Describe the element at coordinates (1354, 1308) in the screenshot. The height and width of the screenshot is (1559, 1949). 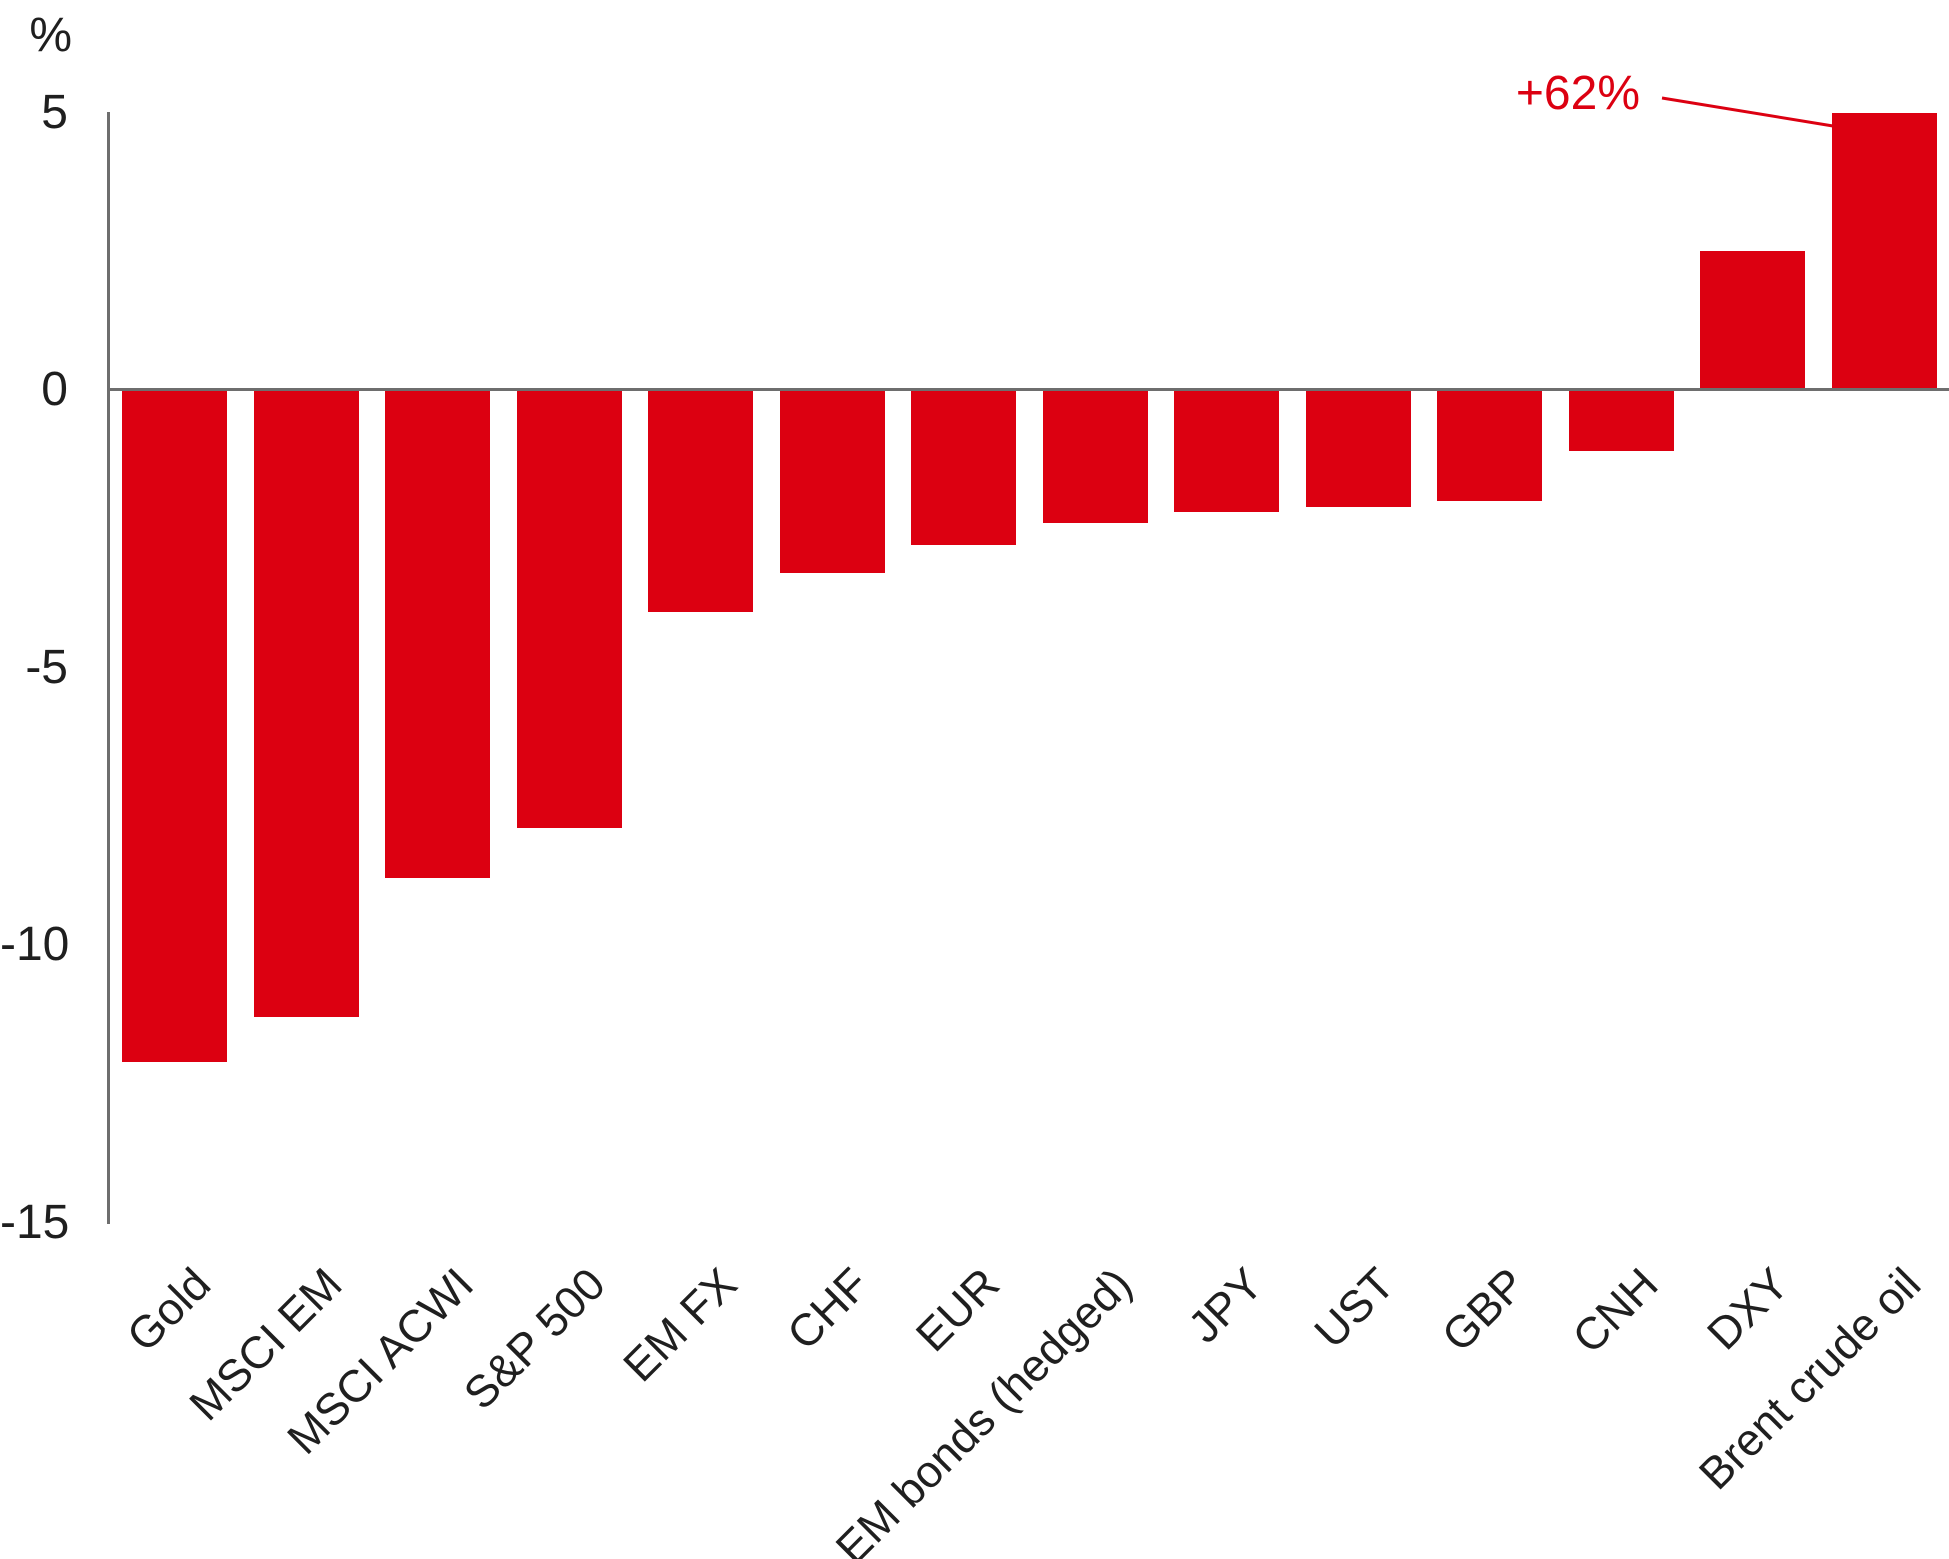
I see `x-label-ust: UST` at that location.